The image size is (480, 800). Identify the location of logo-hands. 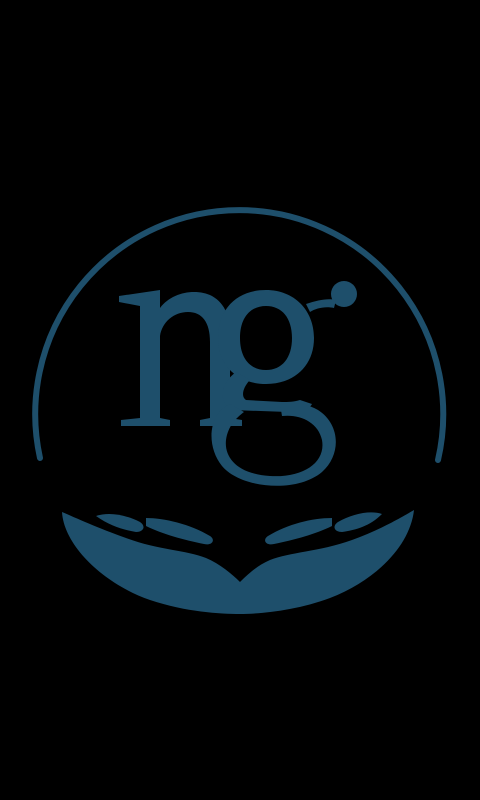
(238, 562).